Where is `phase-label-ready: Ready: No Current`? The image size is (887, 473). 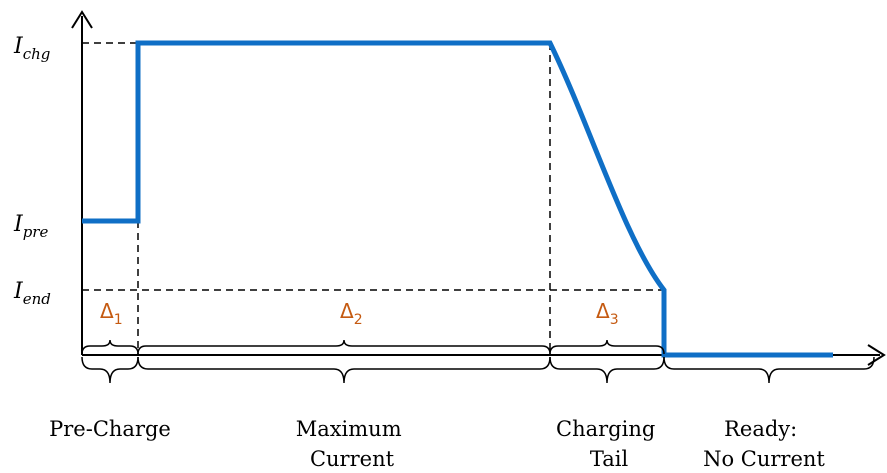
phase-label-ready: Ready: No Current is located at coordinates (764, 444).